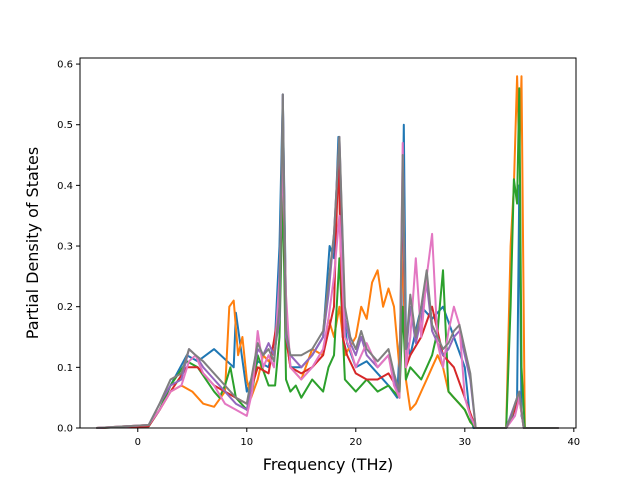  What do you see at coordinates (246, 442) in the screenshot?
I see `x-tick-label: 10` at bounding box center [246, 442].